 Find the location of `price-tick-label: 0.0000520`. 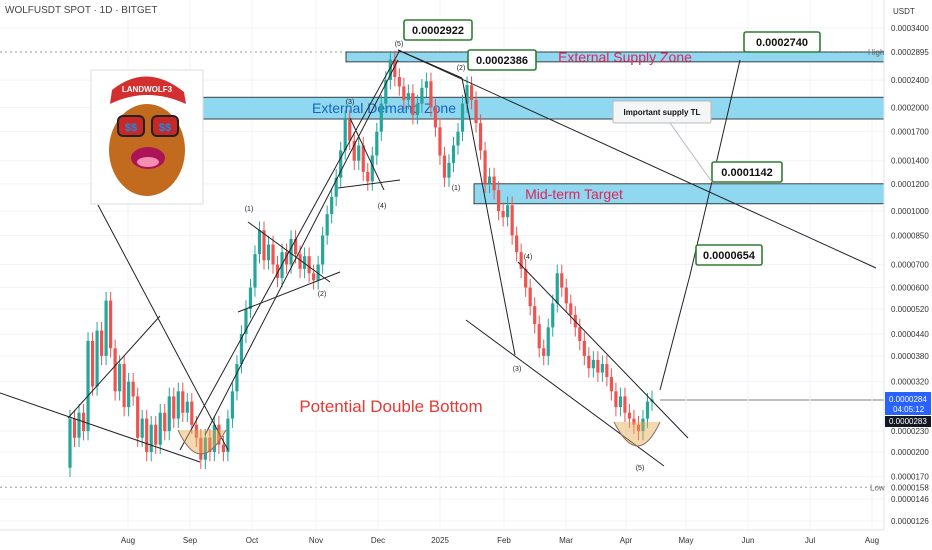

price-tick-label: 0.0000520 is located at coordinates (910, 309).